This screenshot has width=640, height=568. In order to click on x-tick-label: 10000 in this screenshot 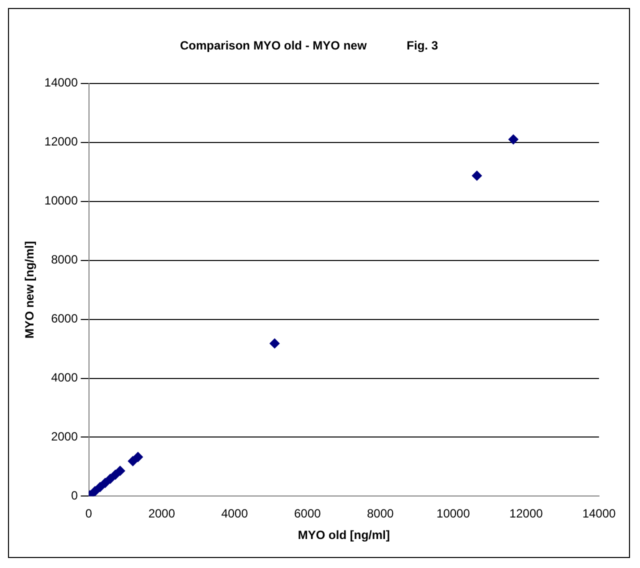, I will do `click(453, 513)`.